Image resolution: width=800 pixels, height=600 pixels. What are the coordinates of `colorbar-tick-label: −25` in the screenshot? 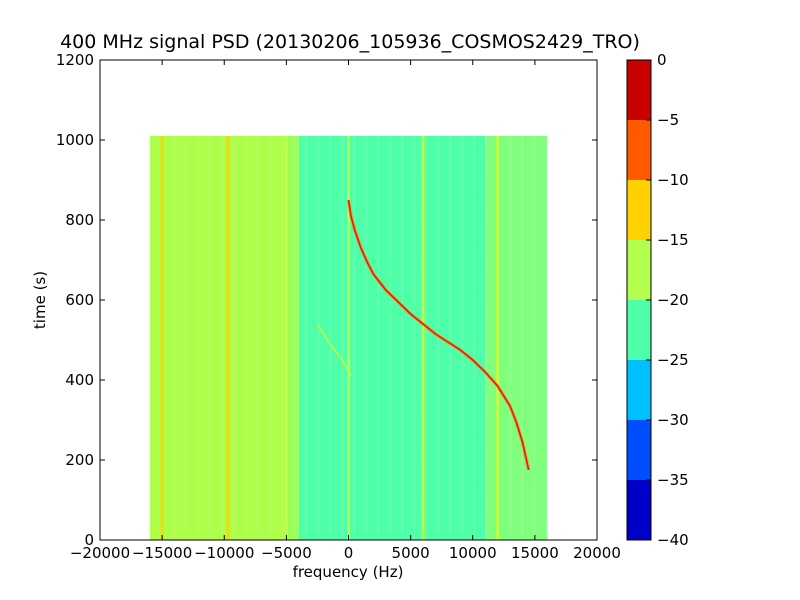 It's located at (673, 360).